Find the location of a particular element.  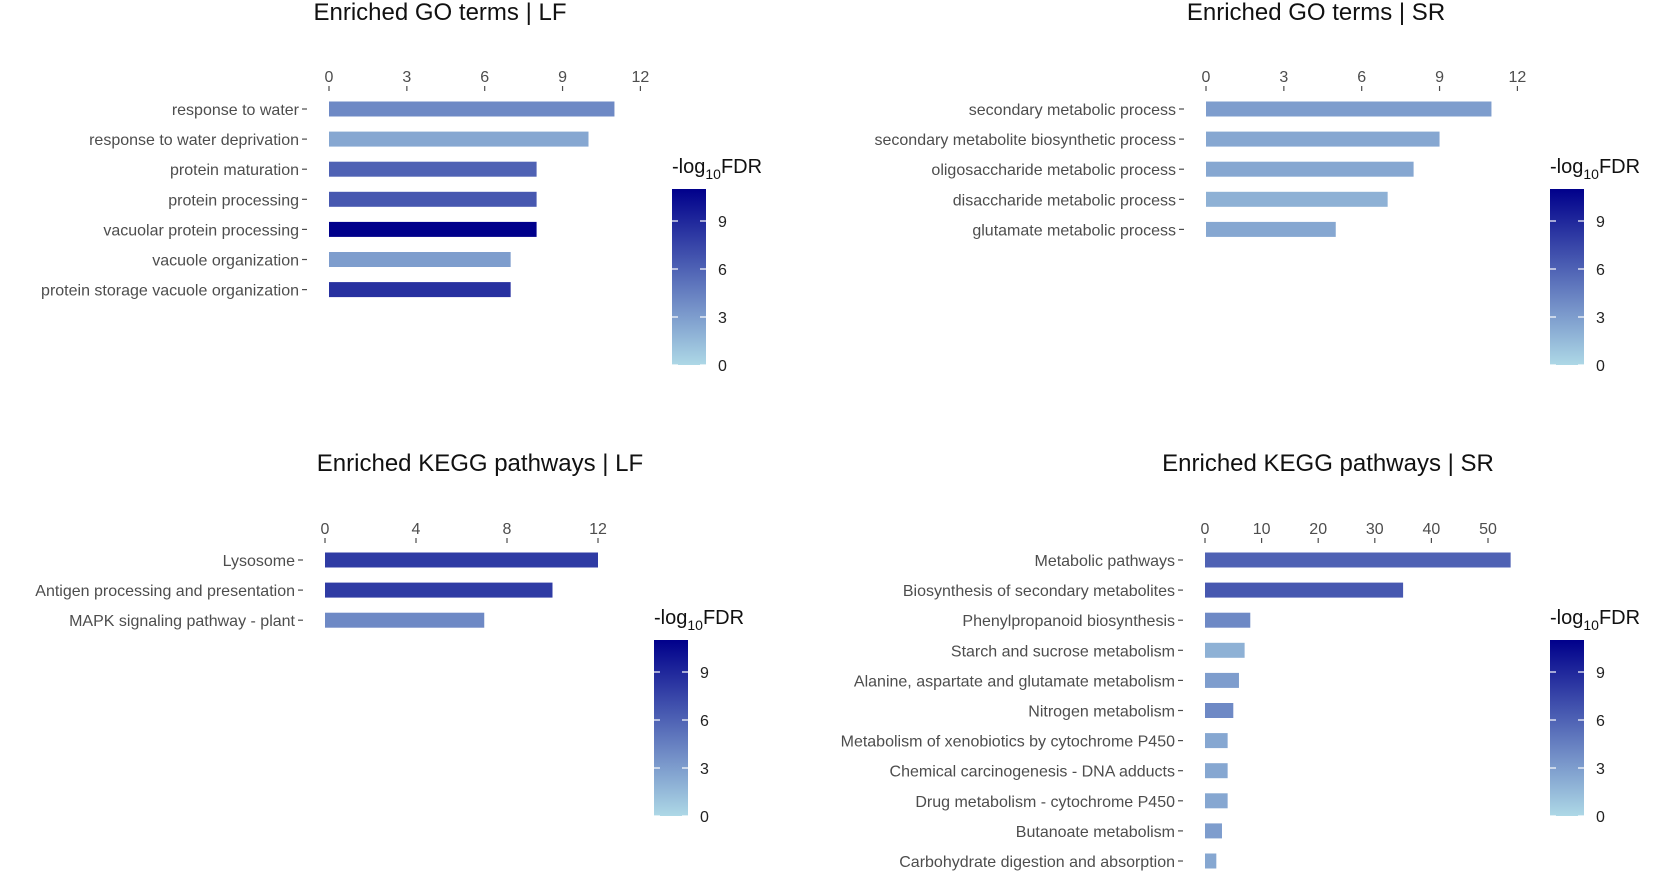

category-label: Biosynthesis of secondary metabolites is located at coordinates (1039, 591).